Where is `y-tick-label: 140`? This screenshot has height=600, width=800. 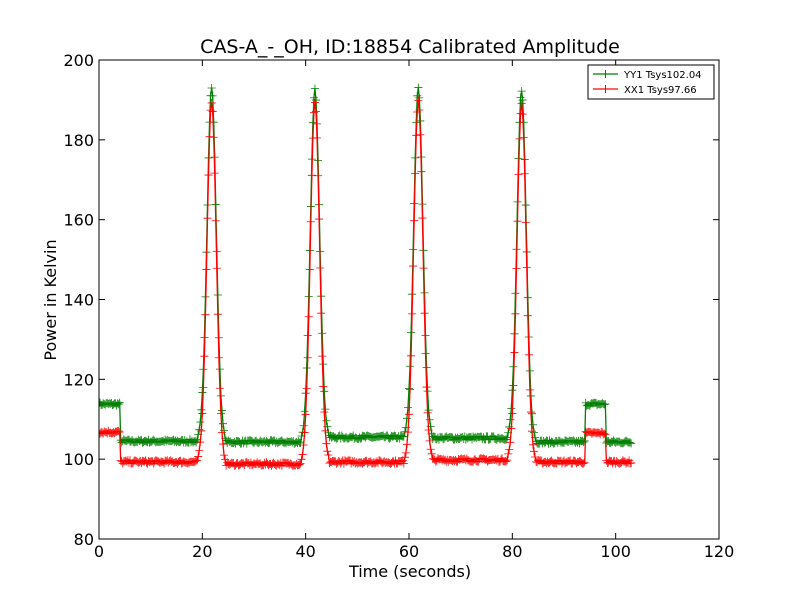 y-tick-label: 140 is located at coordinates (78, 300).